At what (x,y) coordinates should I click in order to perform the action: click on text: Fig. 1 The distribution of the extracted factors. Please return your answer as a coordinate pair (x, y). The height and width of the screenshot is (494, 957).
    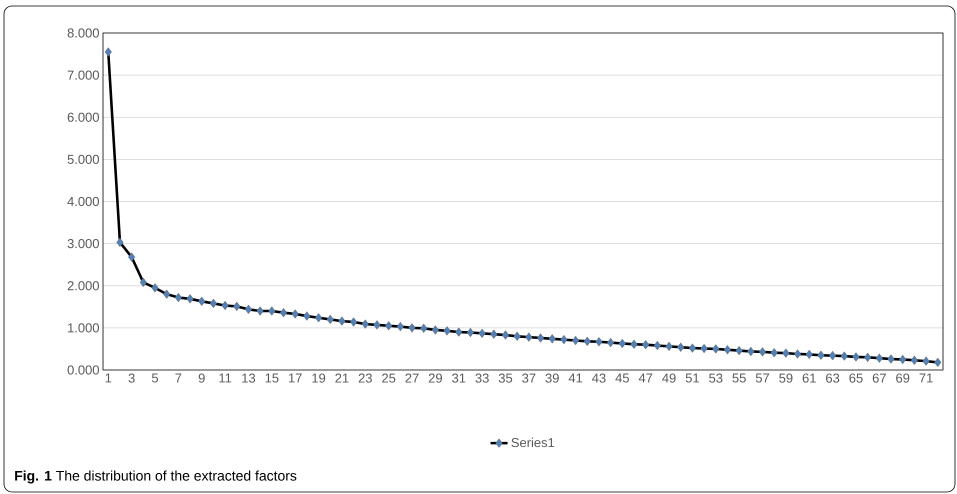
    Looking at the image, I should click on (155, 477).